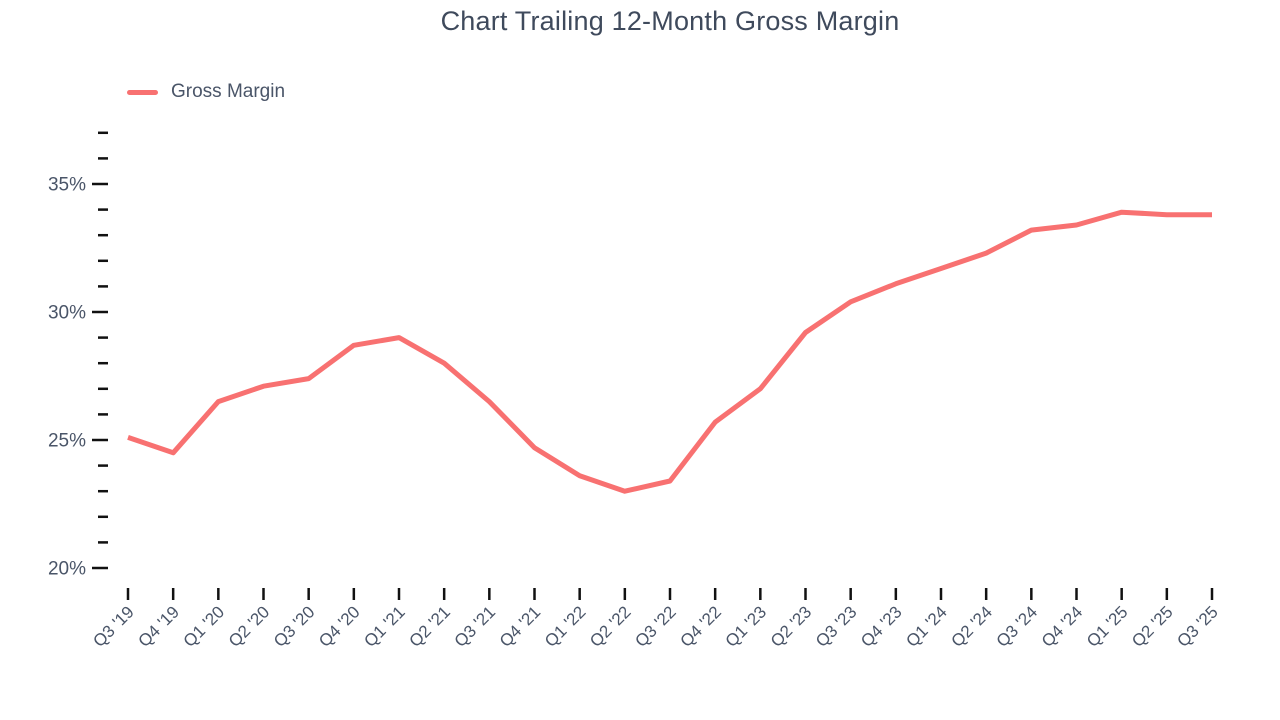 This screenshot has height=720, width=1280. I want to click on x-axis-label: Q1 '20, so click(204, 626).